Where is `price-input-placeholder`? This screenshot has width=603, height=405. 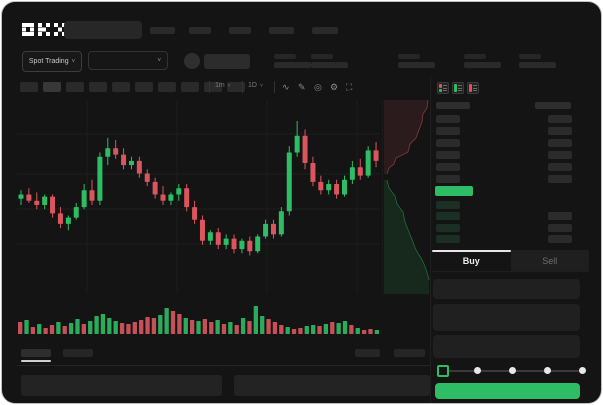
price-input-placeholder is located at coordinates (506, 289).